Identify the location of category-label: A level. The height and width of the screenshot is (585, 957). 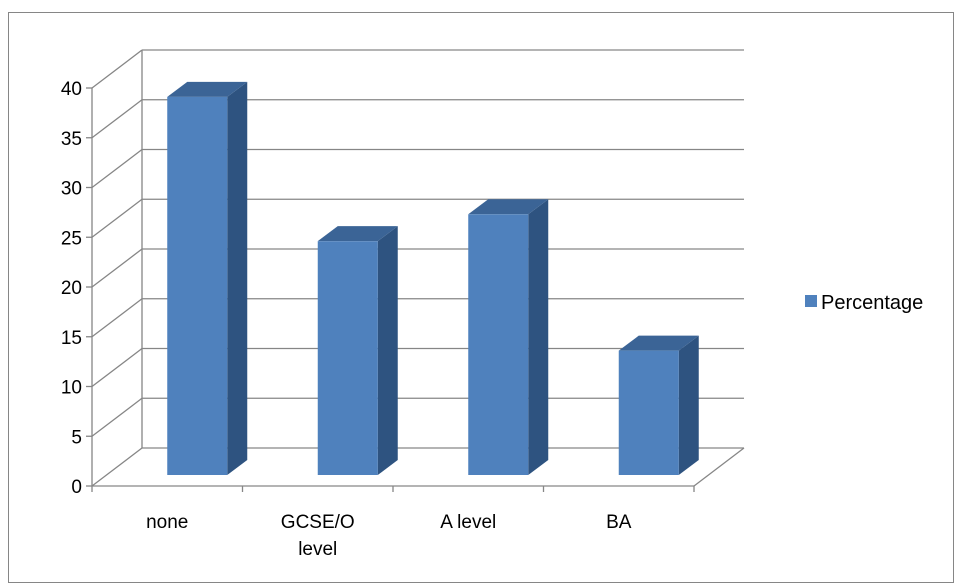
(468, 522).